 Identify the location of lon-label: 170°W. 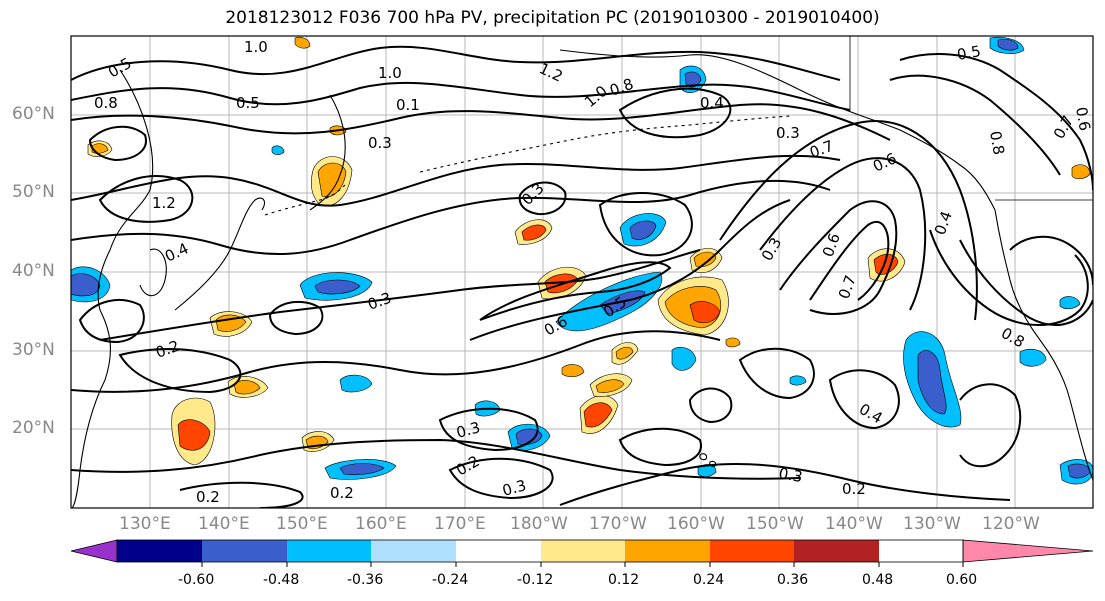
(618, 524).